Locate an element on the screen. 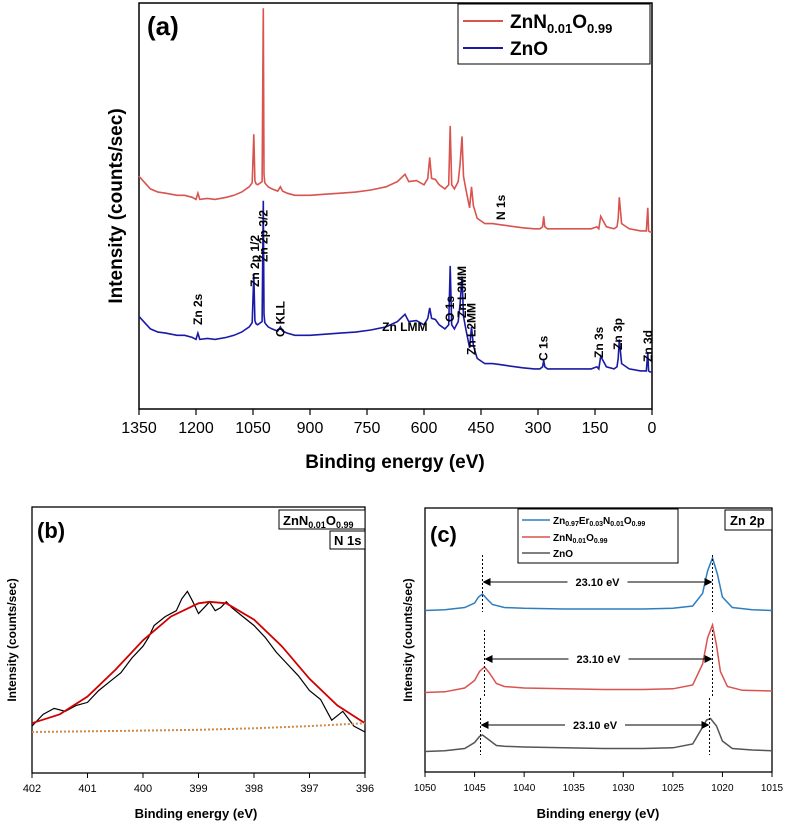 The width and height of the screenshot is (789, 830). c-tick-label-1040: 1040 is located at coordinates (524, 788).